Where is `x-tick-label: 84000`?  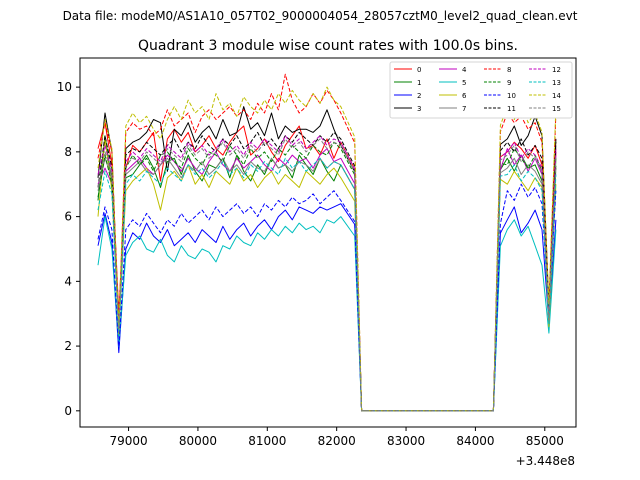
x-tick-label: 84000 is located at coordinates (475, 441).